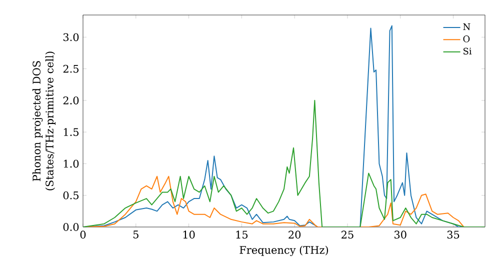 The height and width of the screenshot is (280, 500). Describe the element at coordinates (71, 164) in the screenshot. I see `y-tick-label: 1.0` at that location.